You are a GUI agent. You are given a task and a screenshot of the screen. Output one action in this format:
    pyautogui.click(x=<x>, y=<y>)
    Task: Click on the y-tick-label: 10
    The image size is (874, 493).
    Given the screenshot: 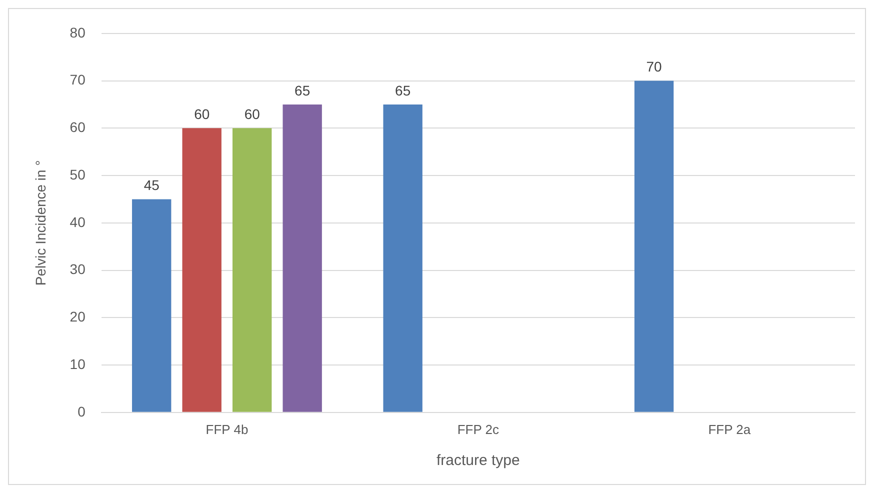 What is the action you would take?
    pyautogui.click(x=78, y=364)
    